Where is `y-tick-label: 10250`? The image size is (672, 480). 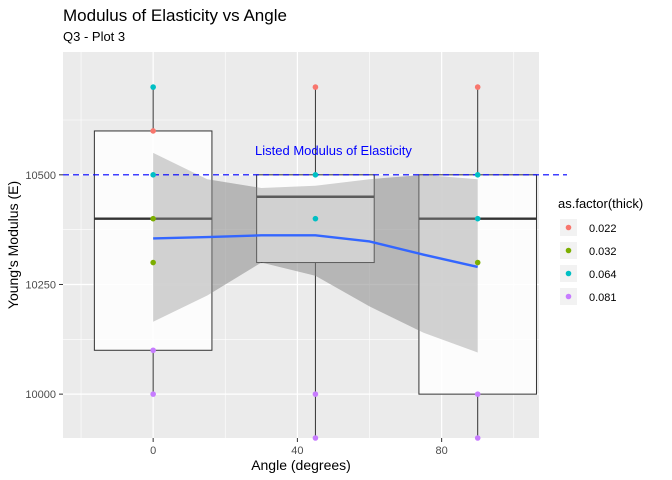
y-tick-label: 10250 is located at coordinates (40, 285).